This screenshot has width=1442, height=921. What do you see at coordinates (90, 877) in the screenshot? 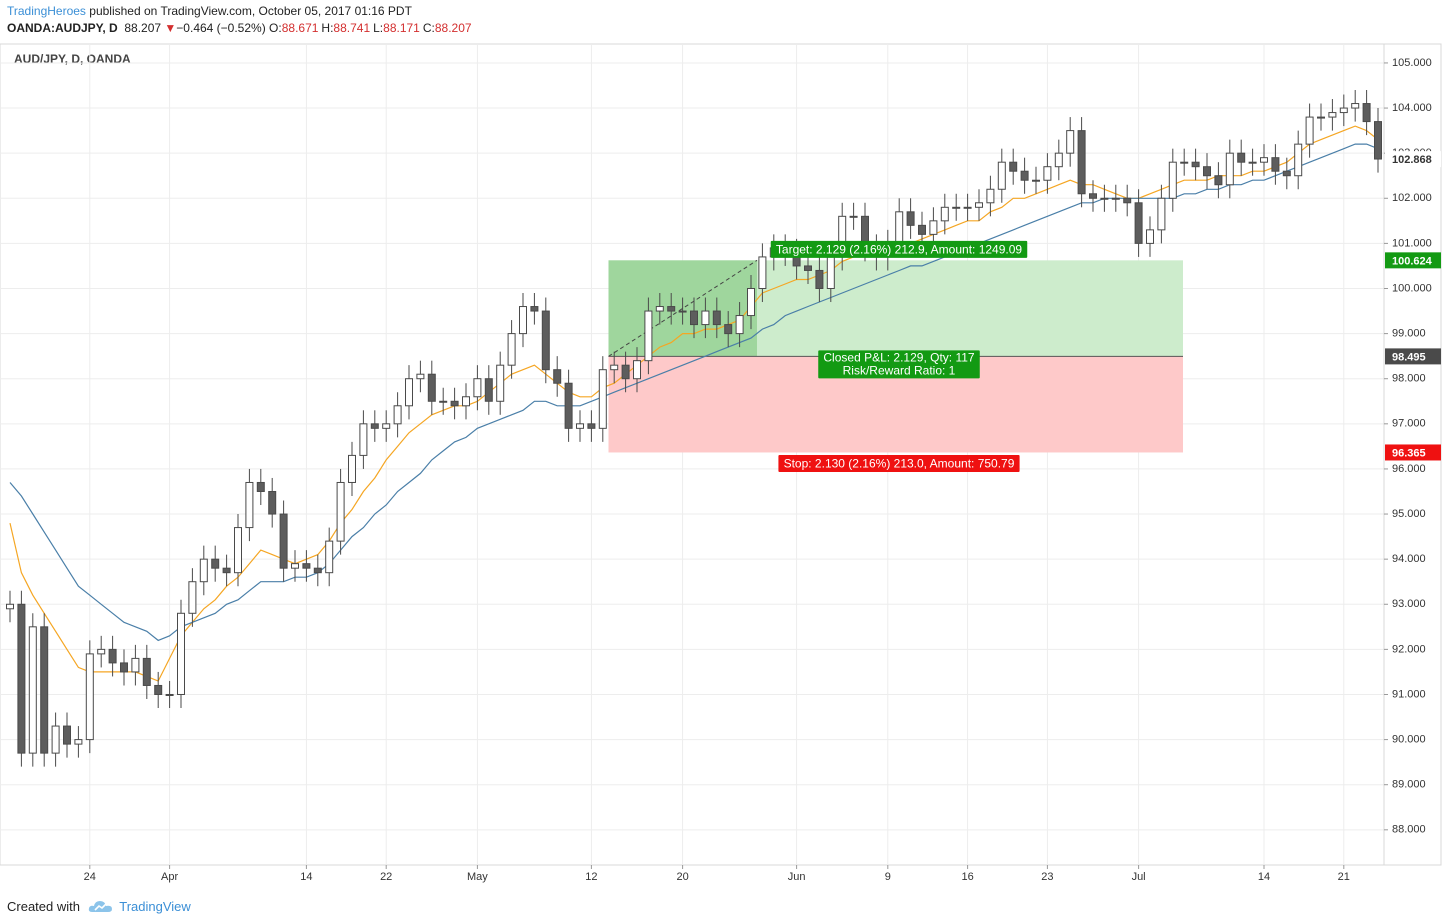
I see `x-tick-label: 24` at bounding box center [90, 877].